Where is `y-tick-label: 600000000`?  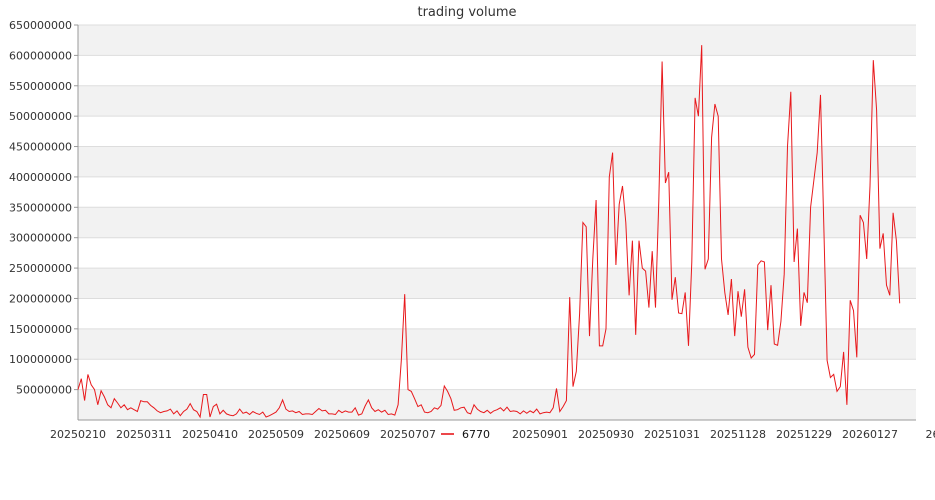
y-tick-label: 600000000 is located at coordinates (40, 55).